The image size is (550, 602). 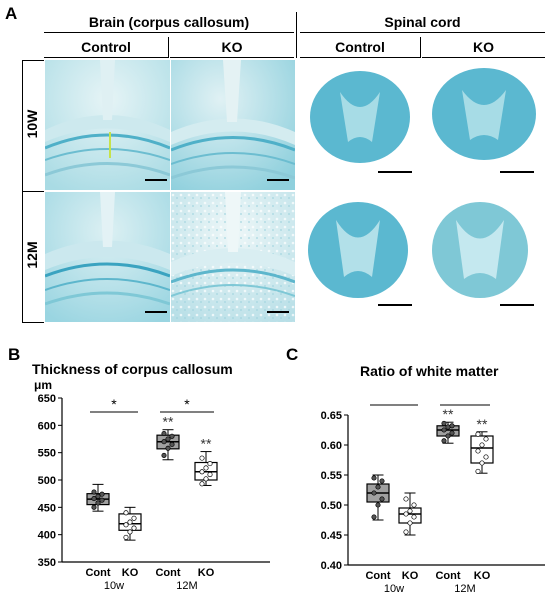 I want to click on y-tick-label: 600, so click(x=47, y=426).